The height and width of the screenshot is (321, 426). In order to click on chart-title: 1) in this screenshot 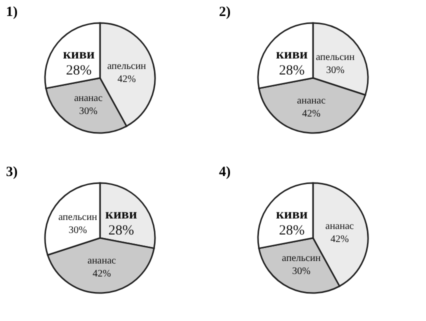, I will do `click(12, 12)`.